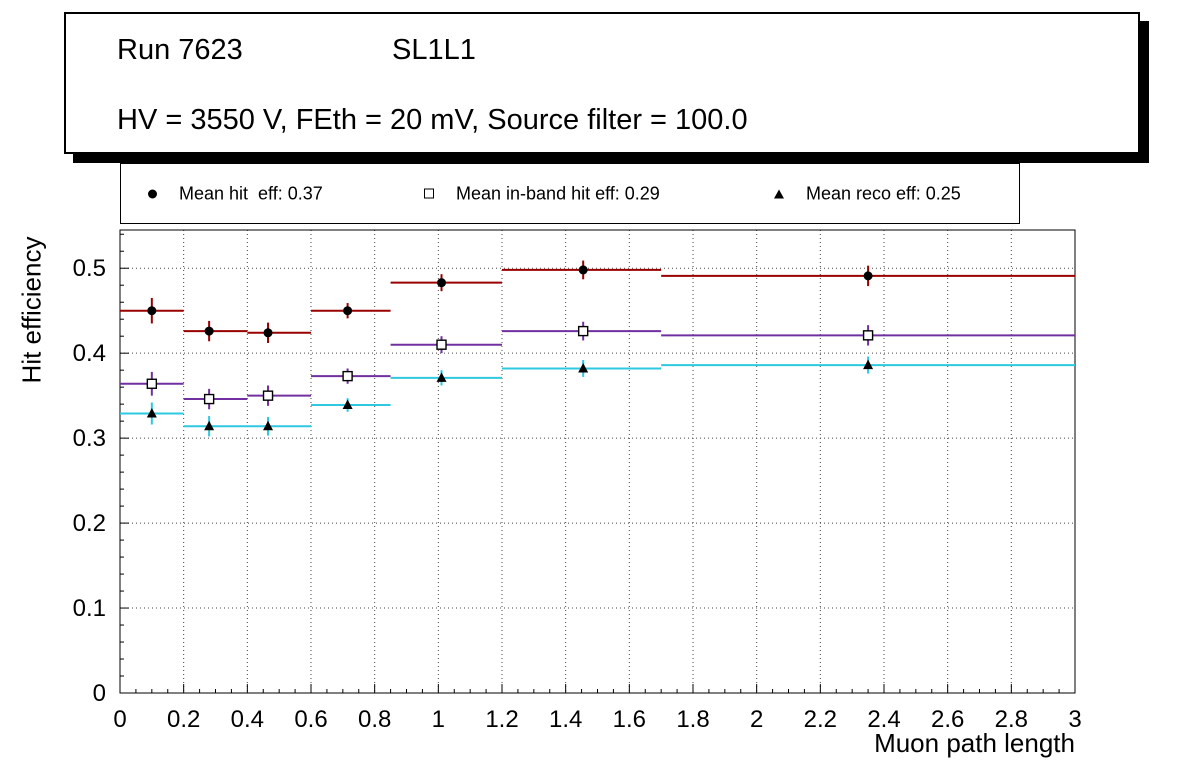  What do you see at coordinates (597, 396) in the screenshot?
I see `series-reco-eff` at bounding box center [597, 396].